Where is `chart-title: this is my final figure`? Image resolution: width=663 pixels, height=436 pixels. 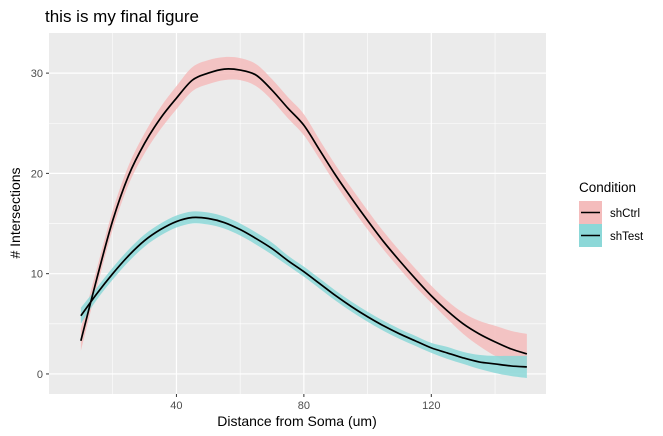 chart-title: this is my final figure is located at coordinates (122, 16).